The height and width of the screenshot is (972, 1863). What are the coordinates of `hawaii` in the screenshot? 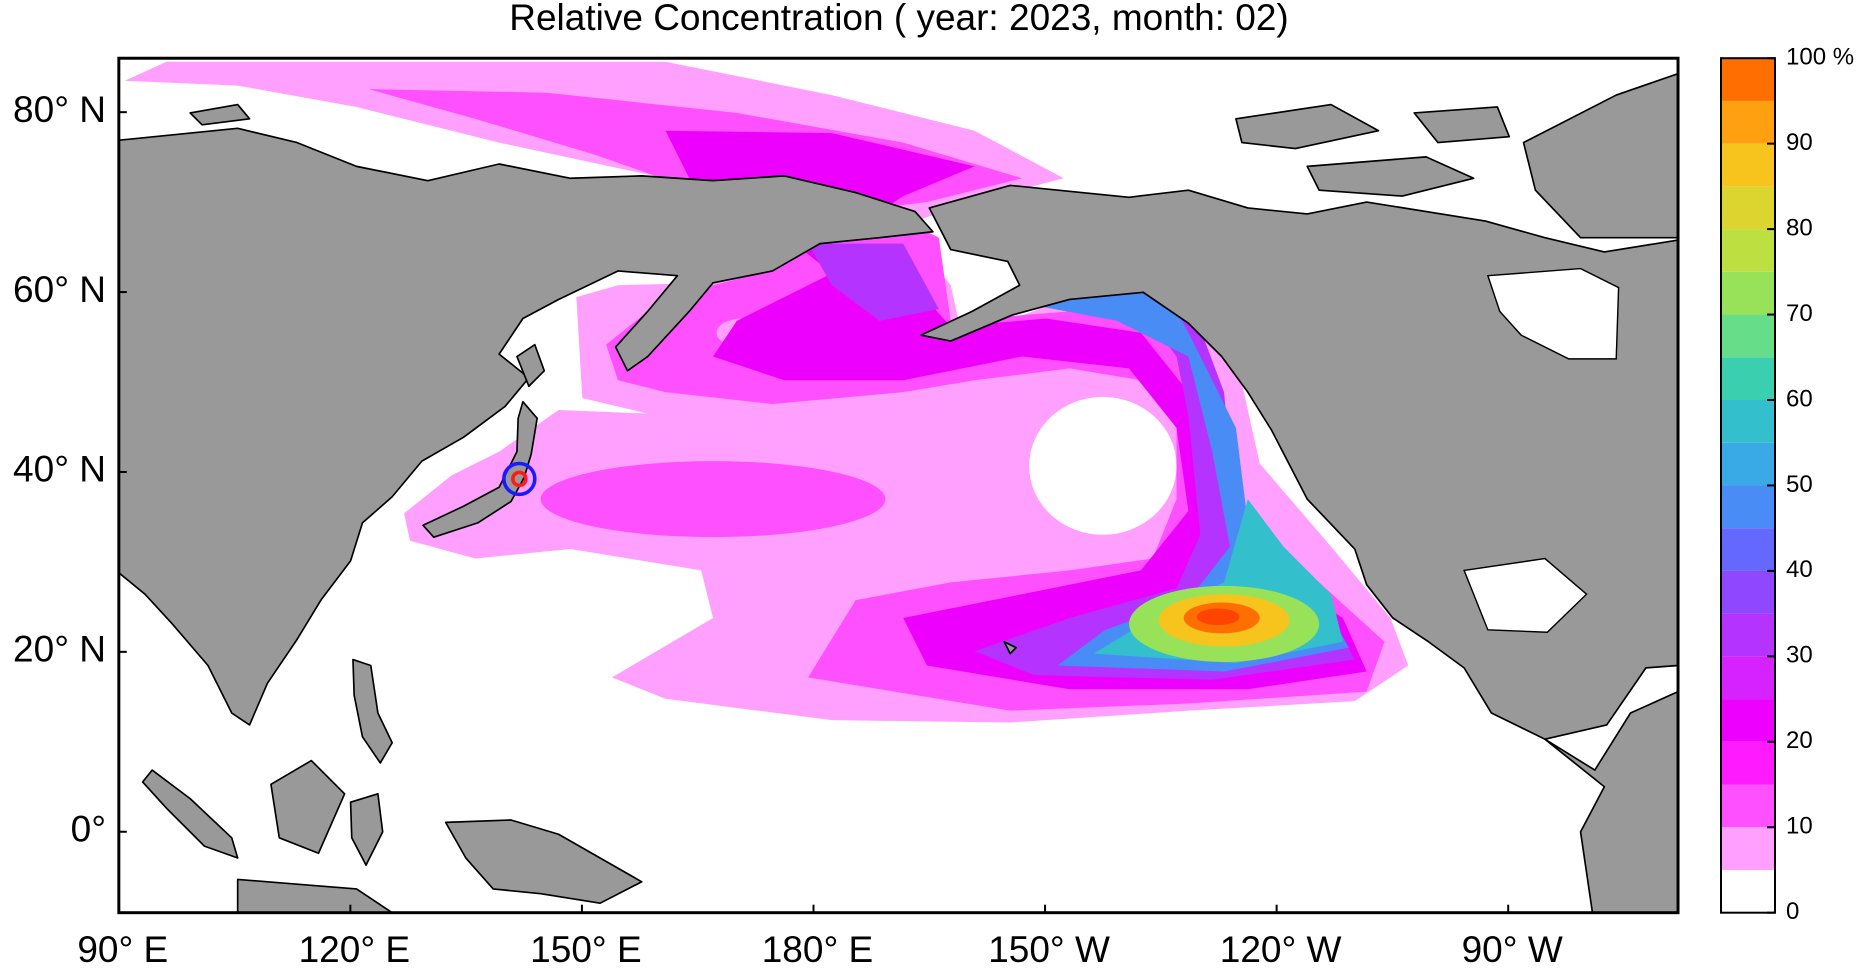 It's located at (1010, 647).